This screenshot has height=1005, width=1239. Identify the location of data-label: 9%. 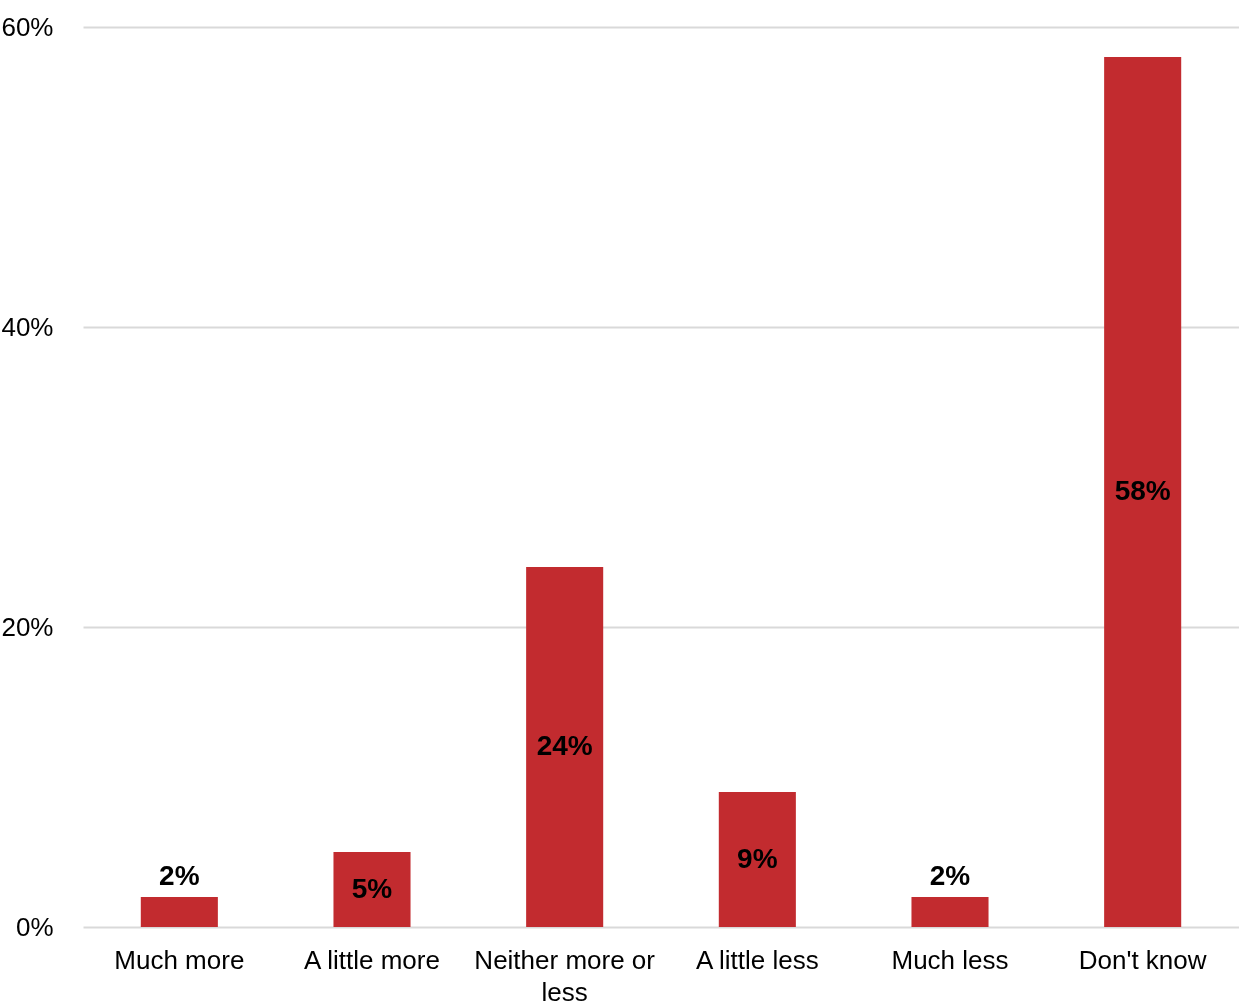
(757, 858).